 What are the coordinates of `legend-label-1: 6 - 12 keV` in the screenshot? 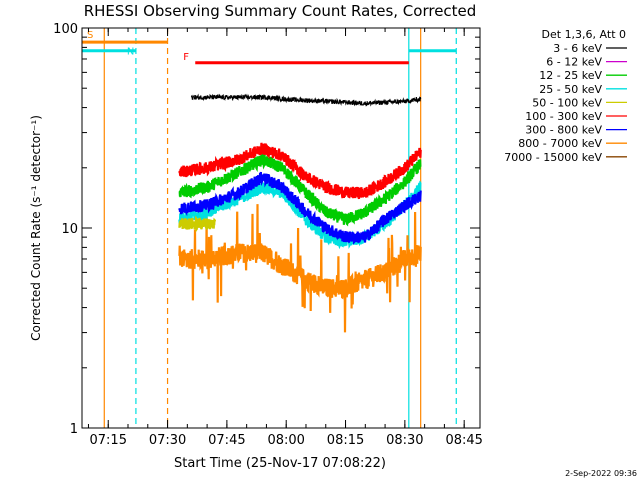 It's located at (574, 62).